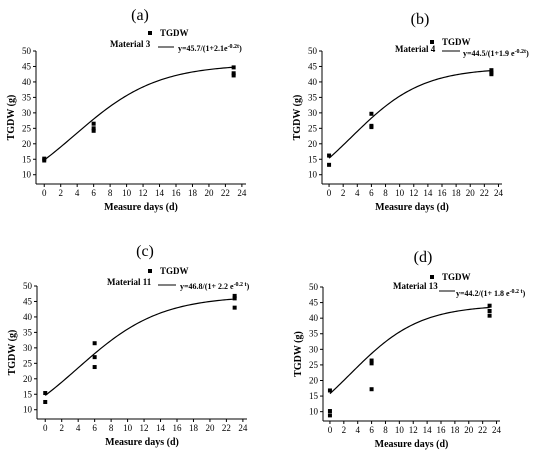 The width and height of the screenshot is (550, 466). I want to click on fit-equation: y=44.5/(1+1.9 e-0.2t), so click(496, 53).